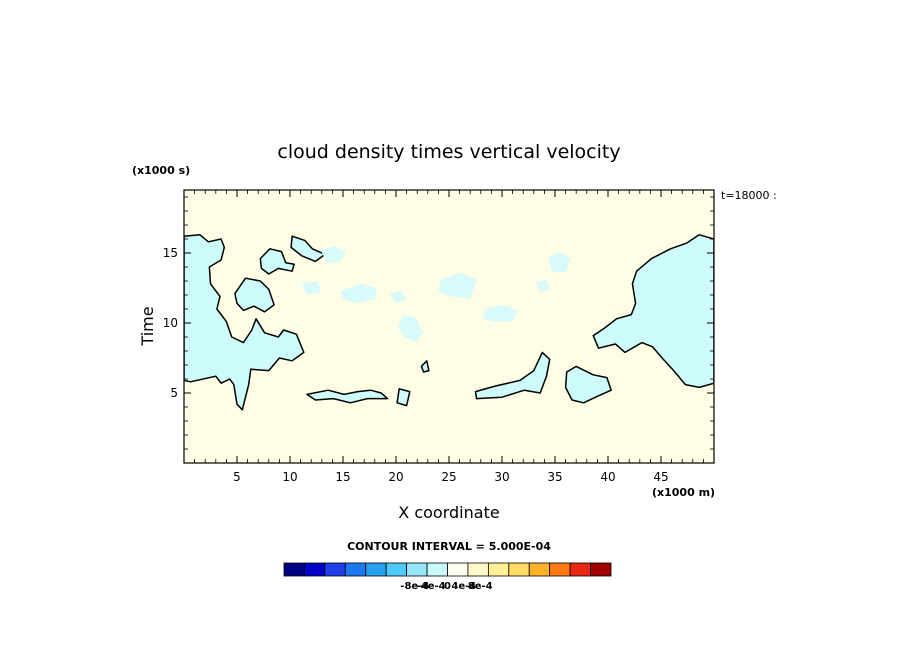 The width and height of the screenshot is (904, 658). What do you see at coordinates (170, 323) in the screenshot?
I see `y-tick-label: 10` at bounding box center [170, 323].